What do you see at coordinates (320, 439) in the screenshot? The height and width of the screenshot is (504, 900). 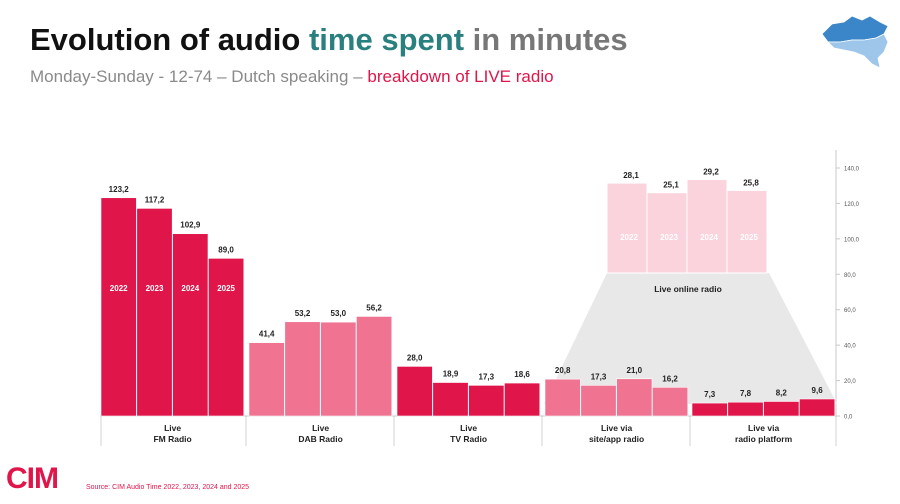 I see `category-label-line2: DAB Radio` at bounding box center [320, 439].